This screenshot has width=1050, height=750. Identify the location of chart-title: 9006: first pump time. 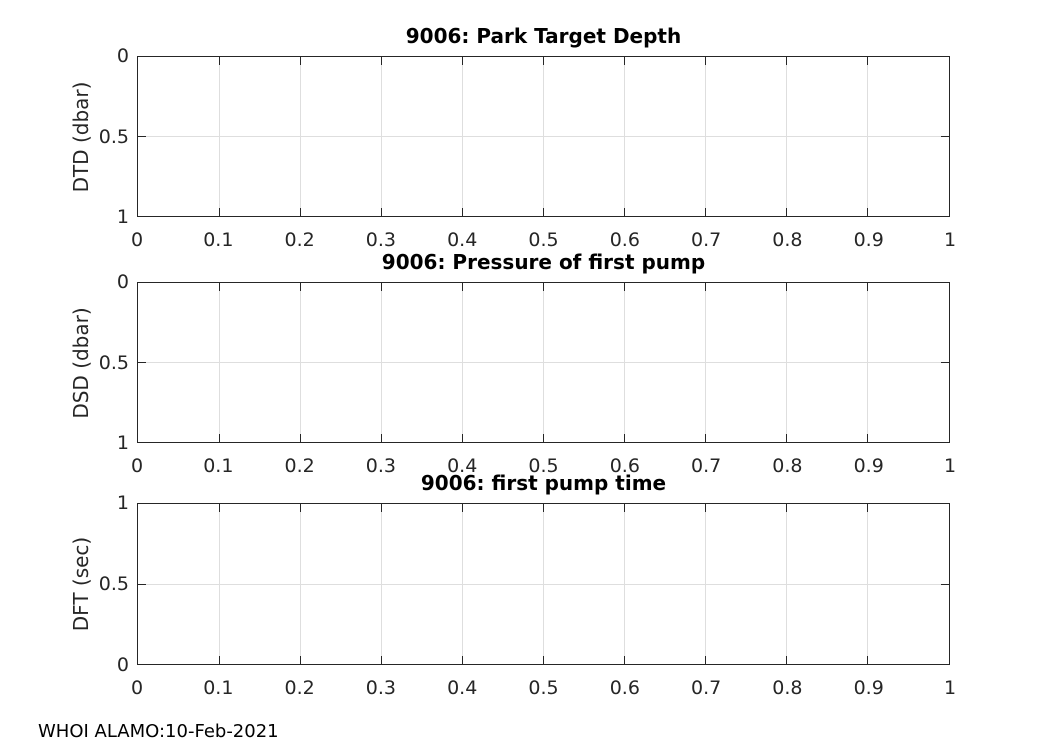
(543, 483).